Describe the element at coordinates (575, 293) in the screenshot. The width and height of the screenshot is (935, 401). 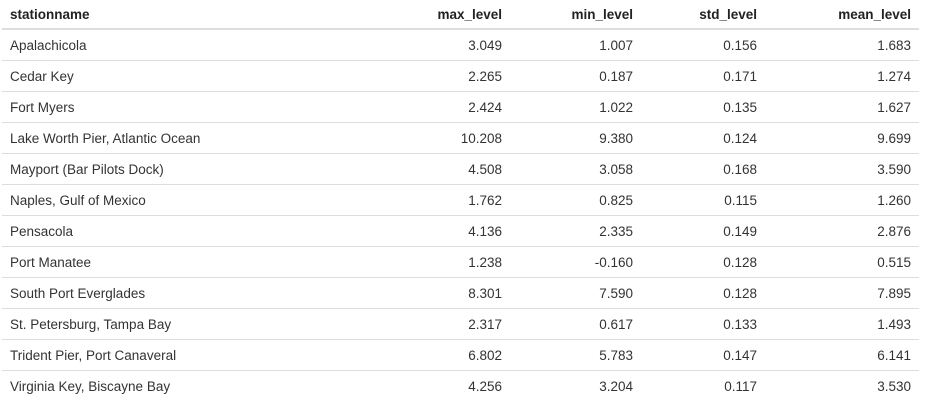
I see `cell-min-level: 7.590` at that location.